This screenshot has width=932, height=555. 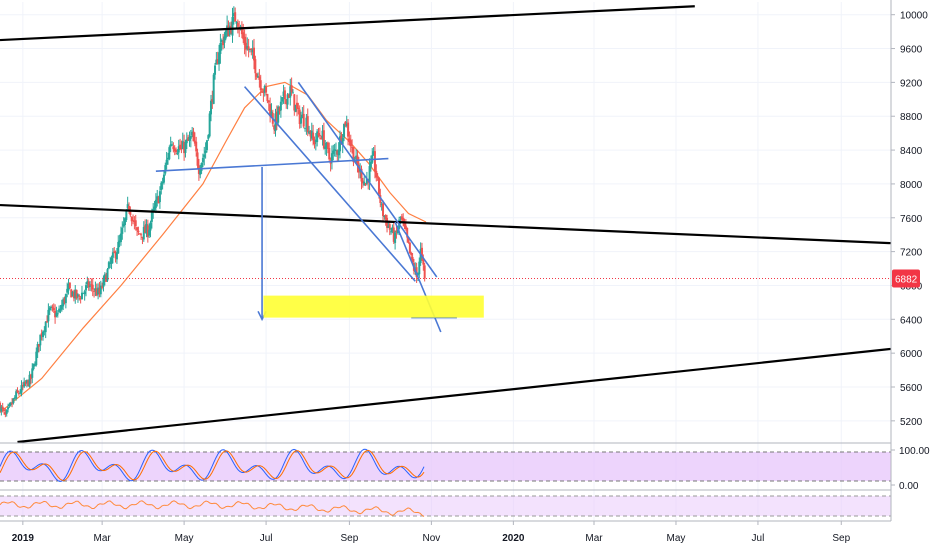 What do you see at coordinates (347, 23) in the screenshot?
I see `trendline-drawing` at bounding box center [347, 23].